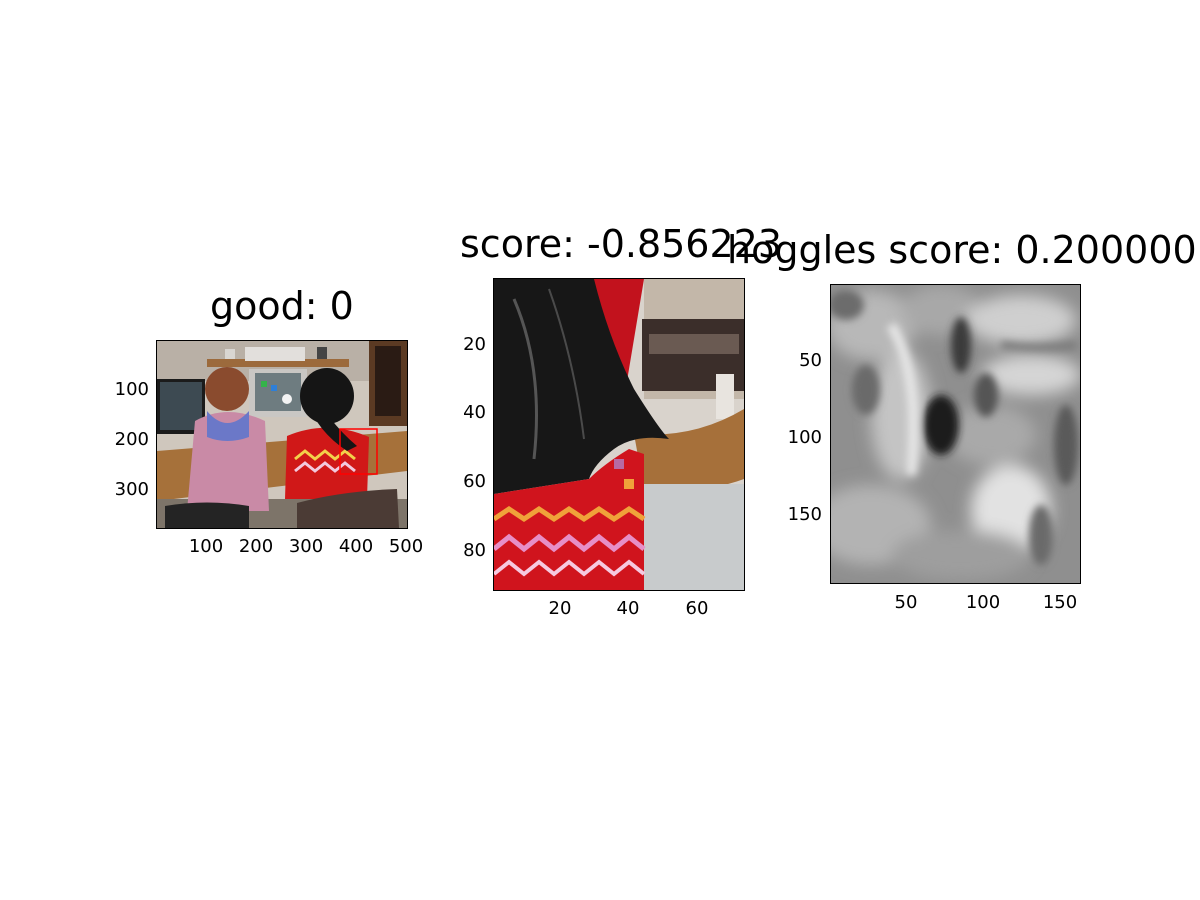  What do you see at coordinates (697, 608) in the screenshot?
I see `panel-2-xtick: 60` at bounding box center [697, 608].